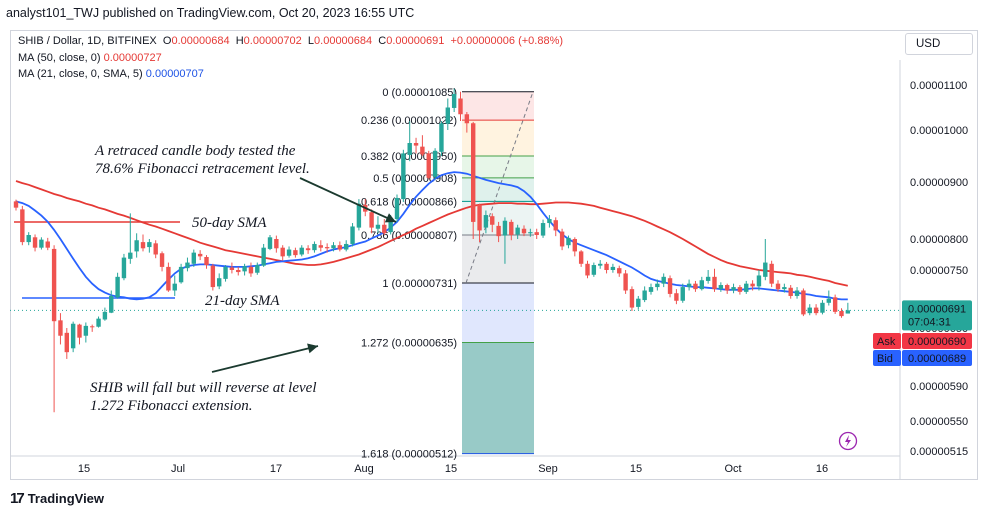 Image resolution: width=988 pixels, height=518 pixels. I want to click on bar-countdown: 07:04:31, so click(929, 322).